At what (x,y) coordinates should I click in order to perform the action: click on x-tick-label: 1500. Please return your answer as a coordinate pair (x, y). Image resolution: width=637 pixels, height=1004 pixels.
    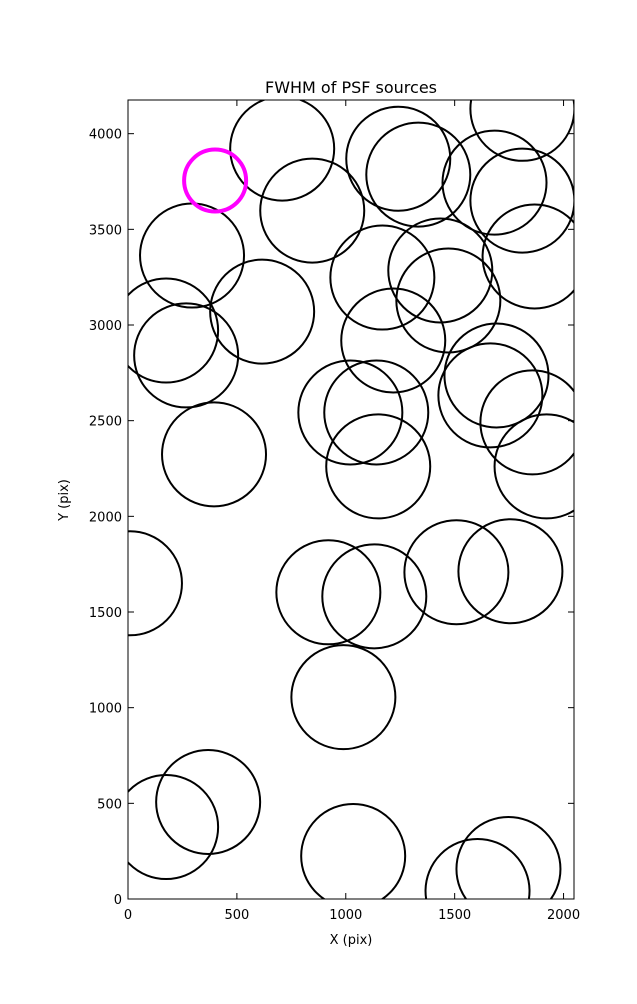
    Looking at the image, I should click on (454, 915).